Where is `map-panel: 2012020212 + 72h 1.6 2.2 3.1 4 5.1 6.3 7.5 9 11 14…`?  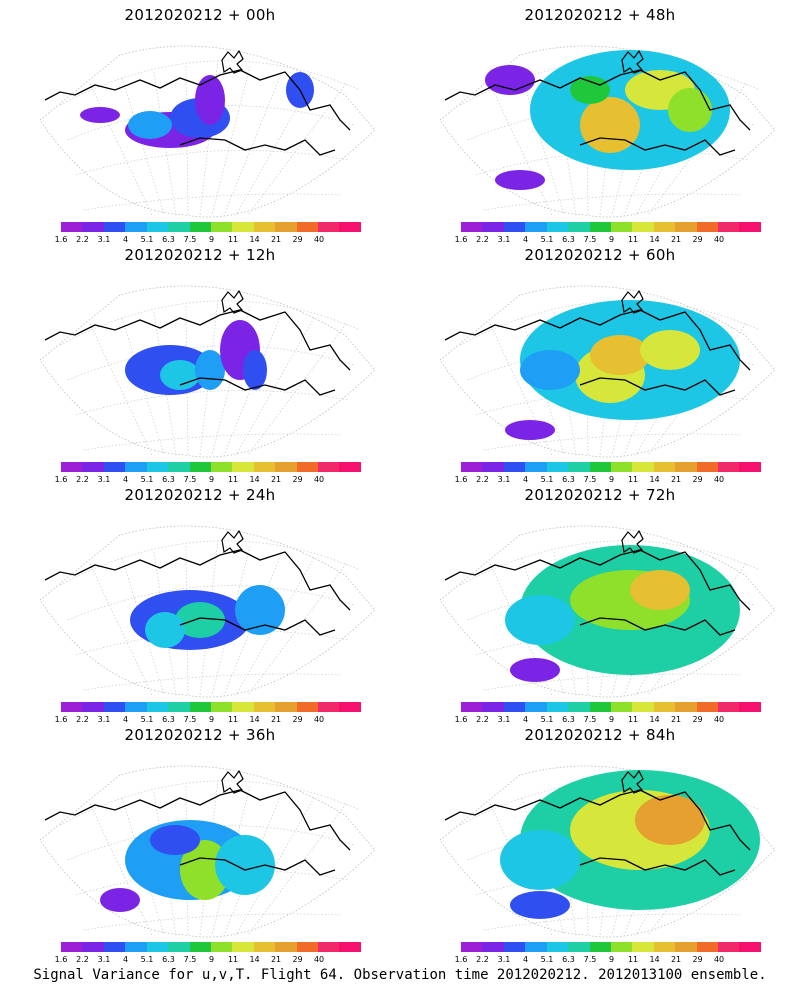 map-panel: 2012020212 + 72h 1.6 2.2 3.1 4 5.1 6.3 7.5 9 11 14… is located at coordinates (600, 602).